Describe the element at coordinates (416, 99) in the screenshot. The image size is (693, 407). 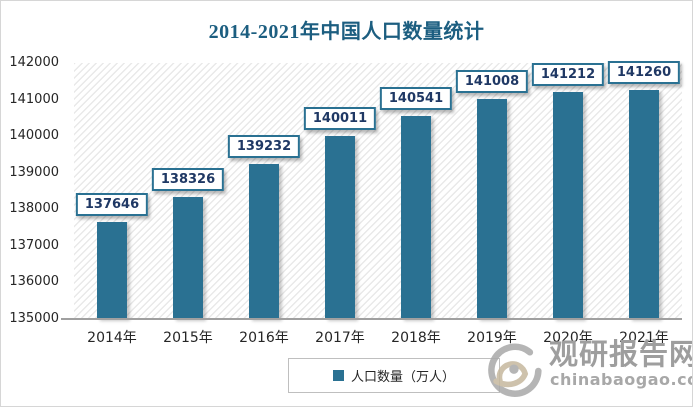
I see `bar-value-label: 140541` at that location.